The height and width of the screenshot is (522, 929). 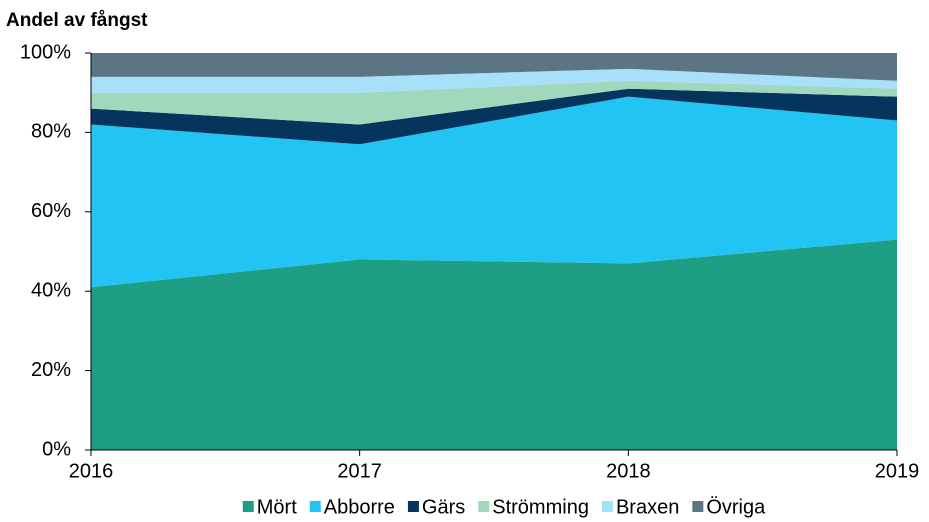 I want to click on chart-title: Andel av fångst, so click(x=77, y=20).